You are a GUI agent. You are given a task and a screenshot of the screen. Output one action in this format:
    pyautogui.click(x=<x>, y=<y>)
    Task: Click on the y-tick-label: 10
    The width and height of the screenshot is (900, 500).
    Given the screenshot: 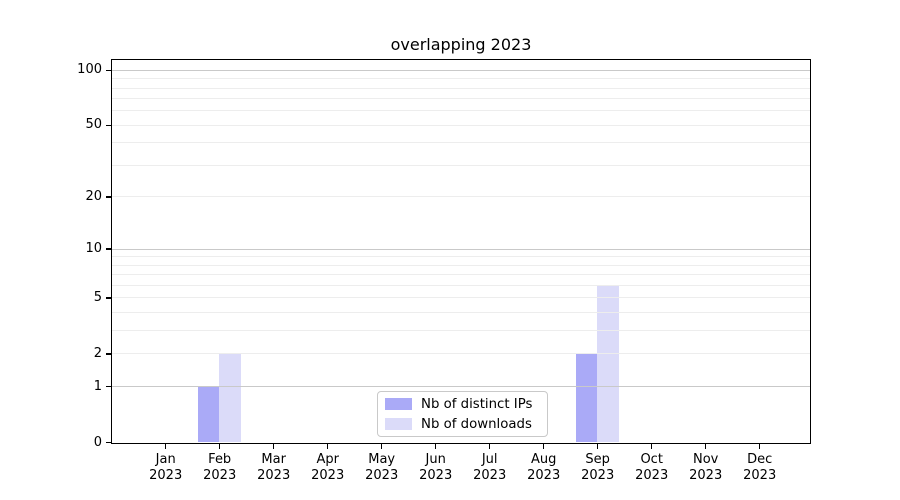 What is the action you would take?
    pyautogui.click(x=93, y=249)
    